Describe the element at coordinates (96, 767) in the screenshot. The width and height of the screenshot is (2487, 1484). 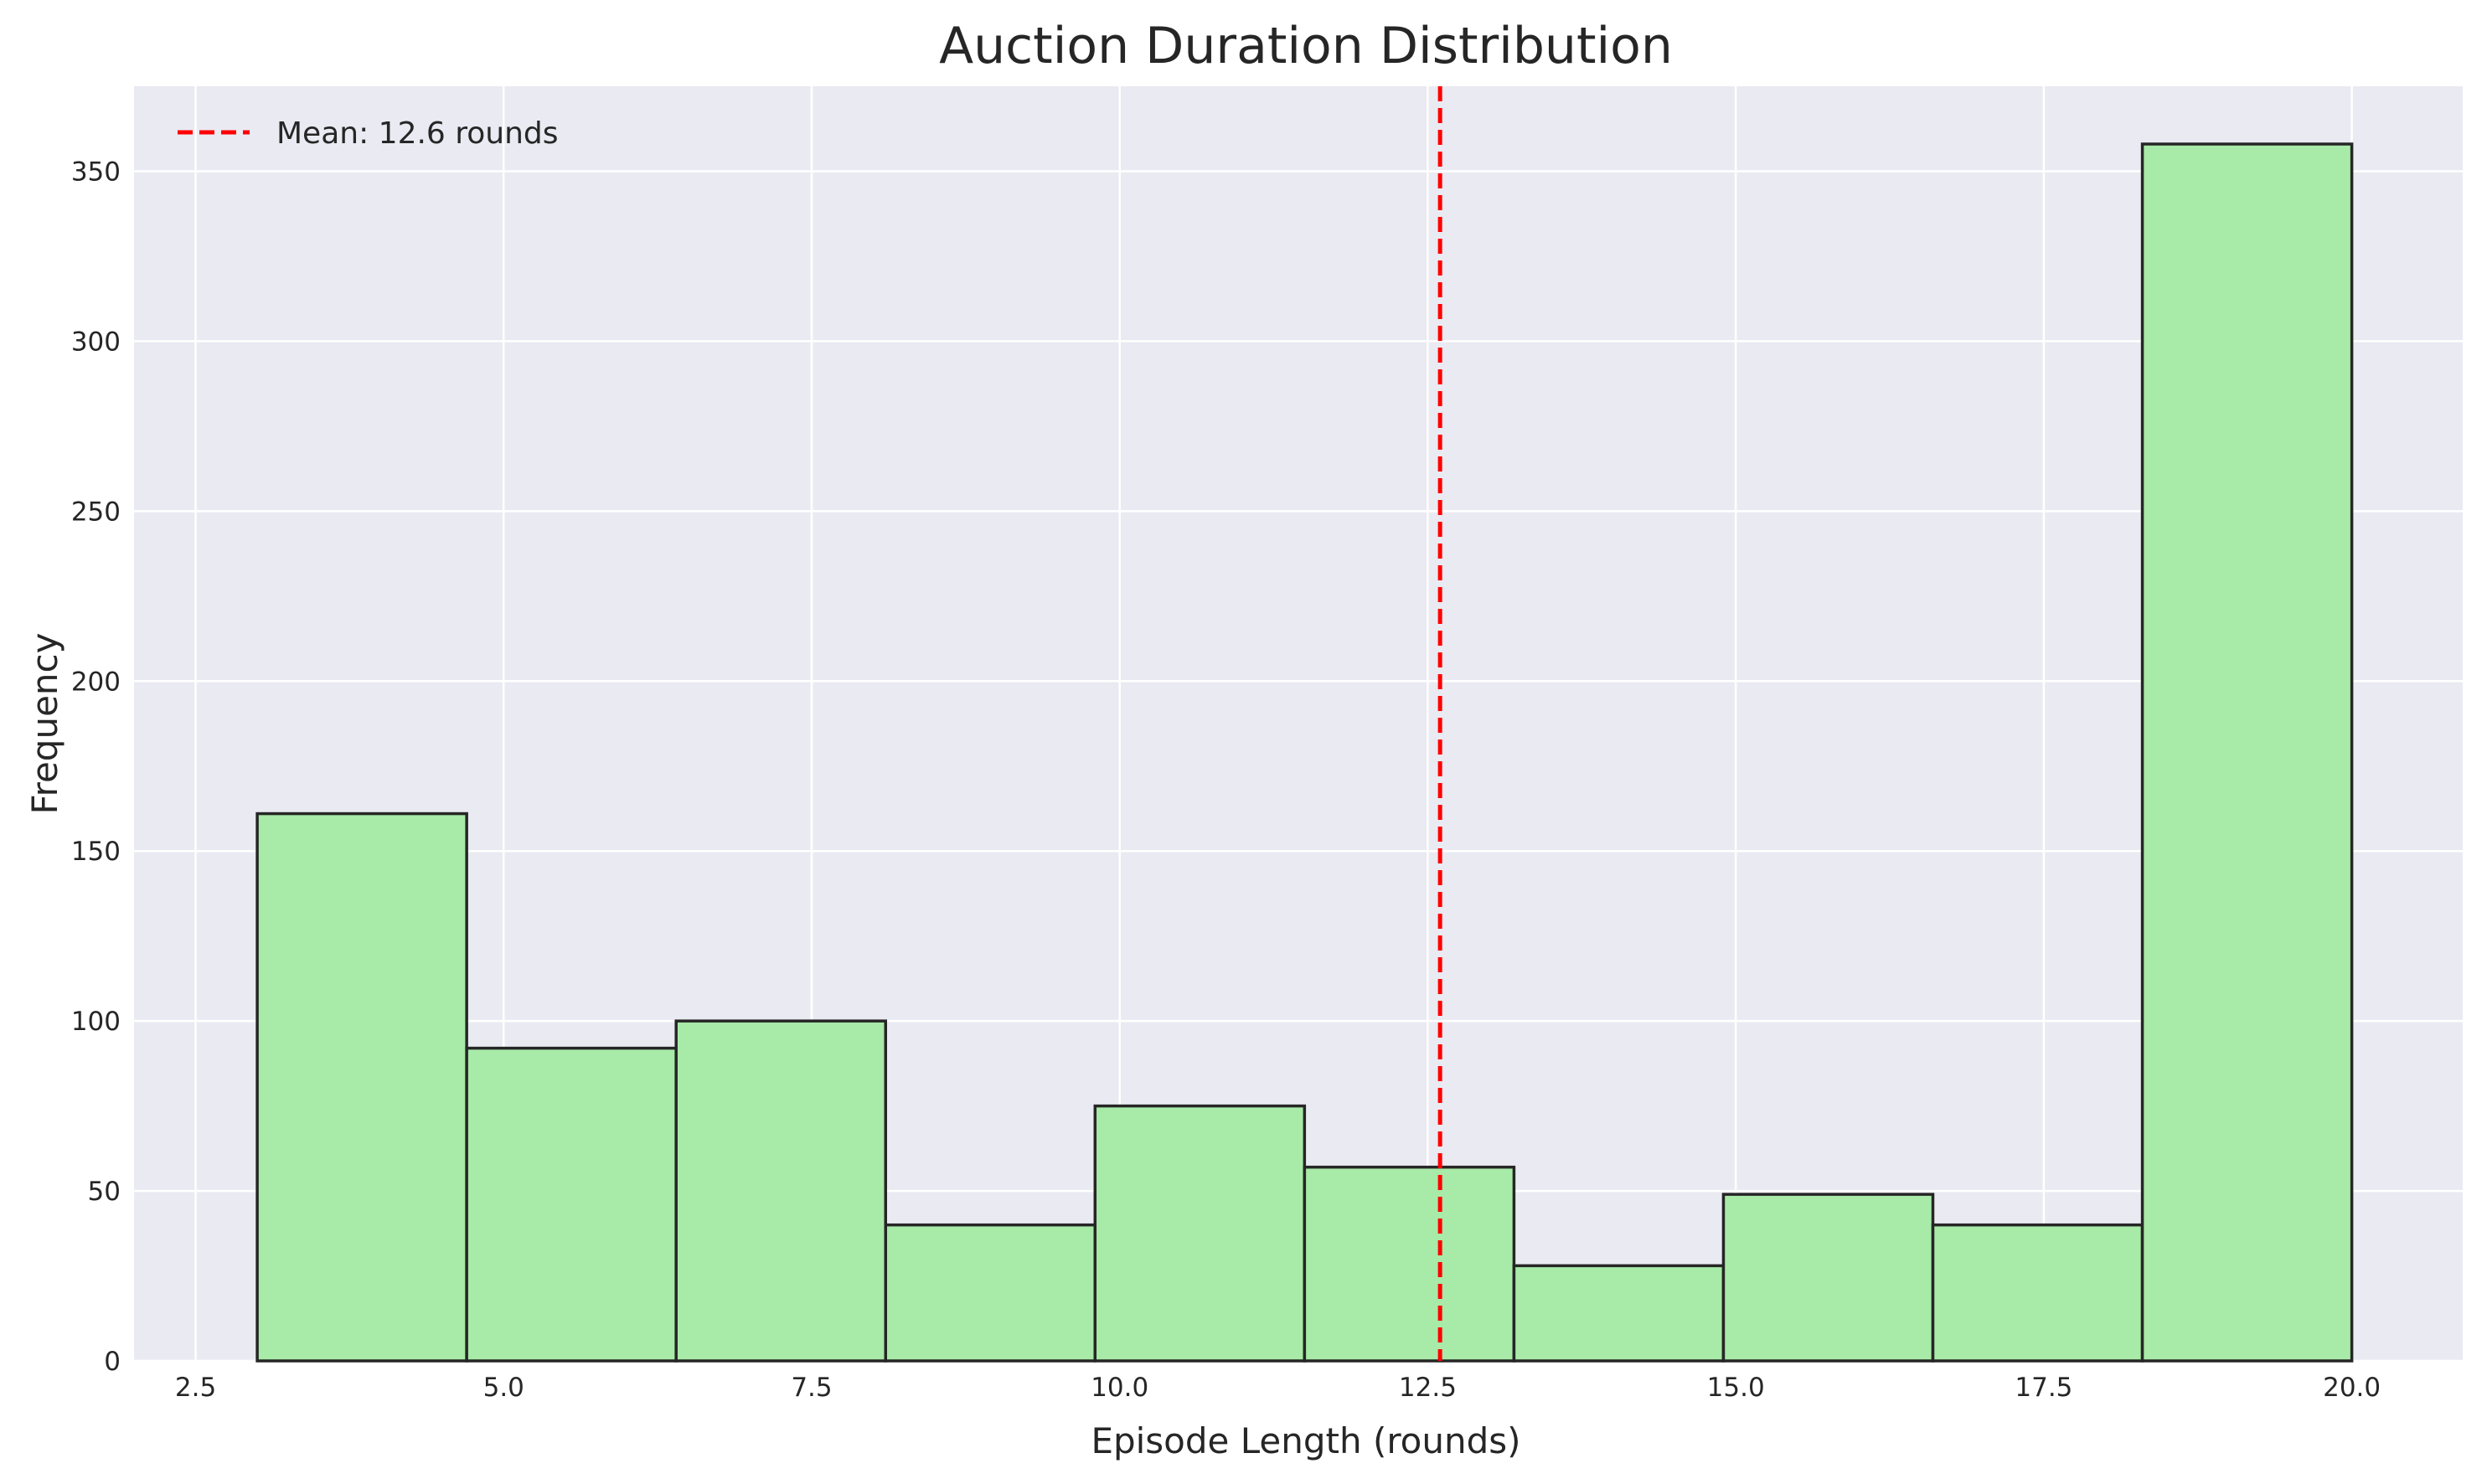
I see `y-tick-labels: 0 50 100 150 200 250 300 350` at that location.